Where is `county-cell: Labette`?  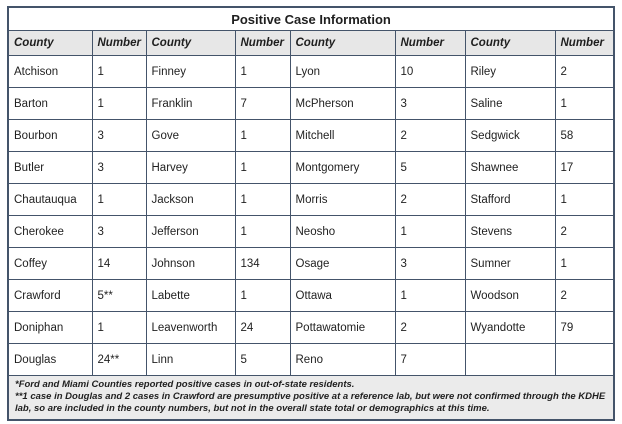
county-cell: Labette is located at coordinates (190, 295).